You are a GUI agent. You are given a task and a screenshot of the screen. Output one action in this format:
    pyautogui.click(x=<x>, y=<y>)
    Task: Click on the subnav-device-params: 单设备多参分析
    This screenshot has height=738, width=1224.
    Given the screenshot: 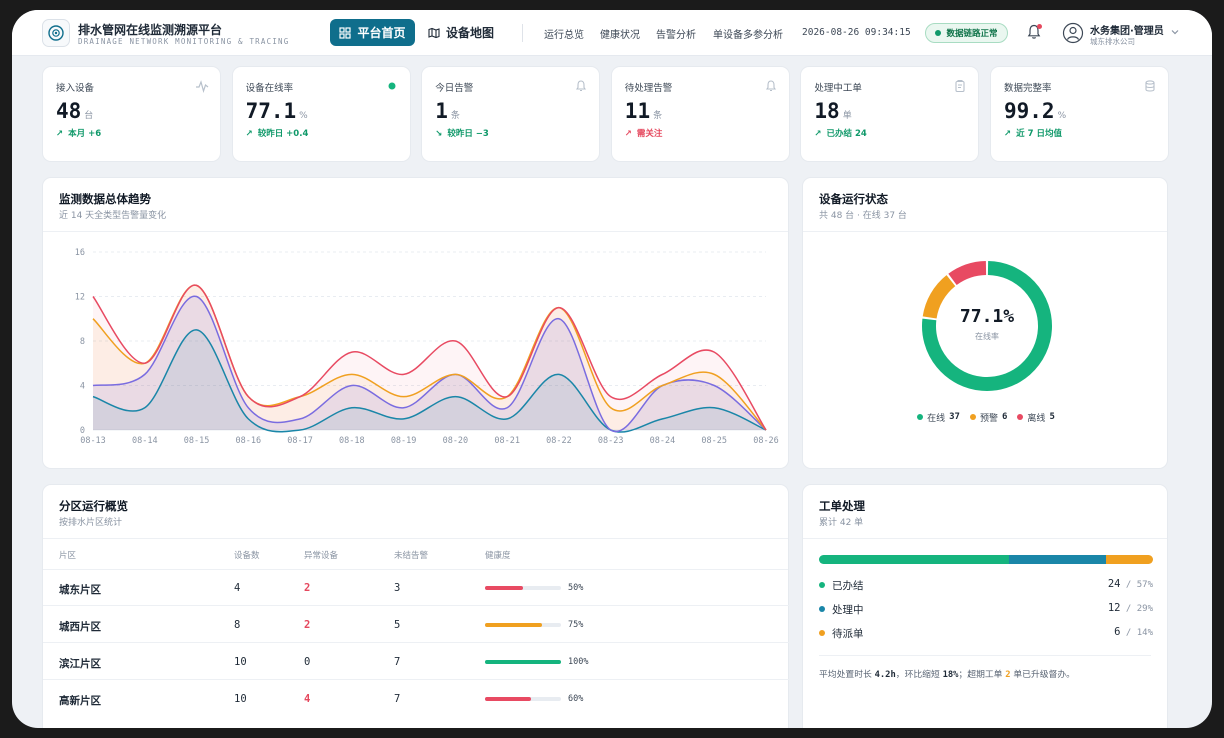 What is the action you would take?
    pyautogui.click(x=748, y=35)
    